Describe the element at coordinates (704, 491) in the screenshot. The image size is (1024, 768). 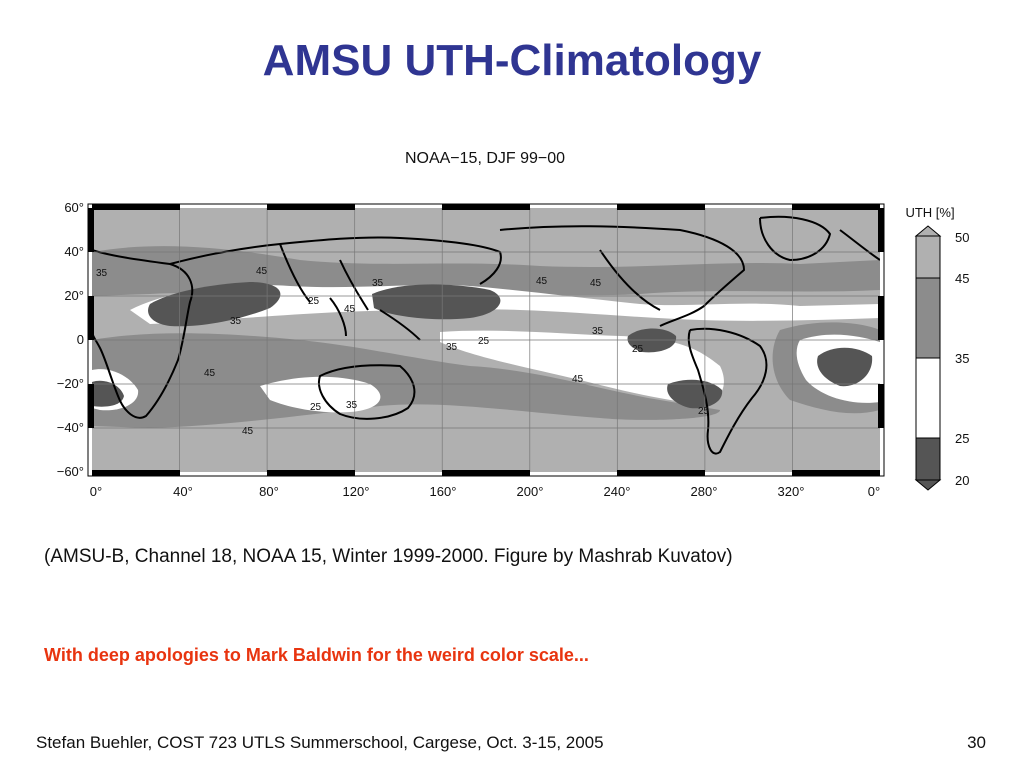
I see `lon-label: 280°` at that location.